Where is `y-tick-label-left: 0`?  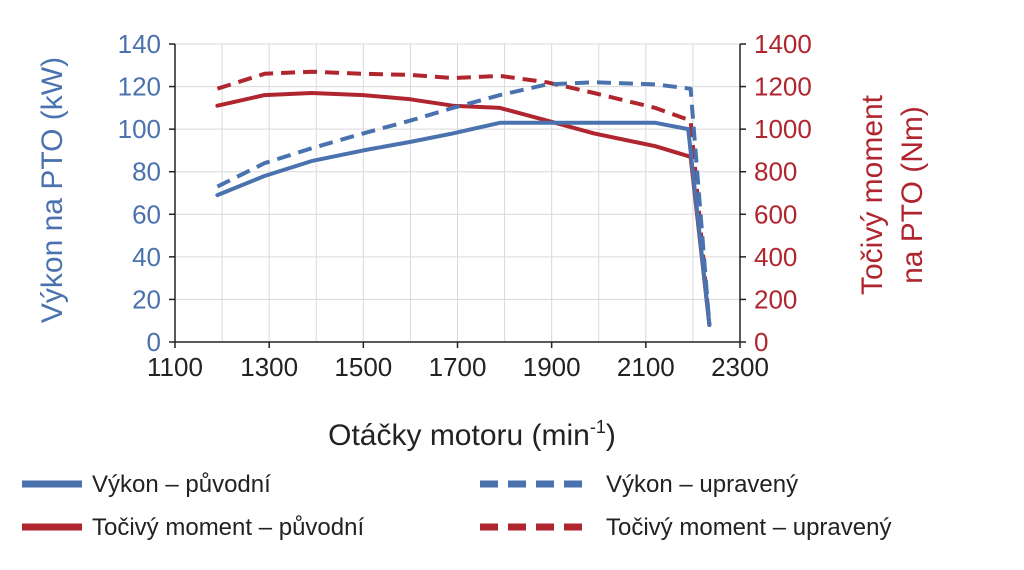
y-tick-label-left: 0 is located at coordinates (154, 342).